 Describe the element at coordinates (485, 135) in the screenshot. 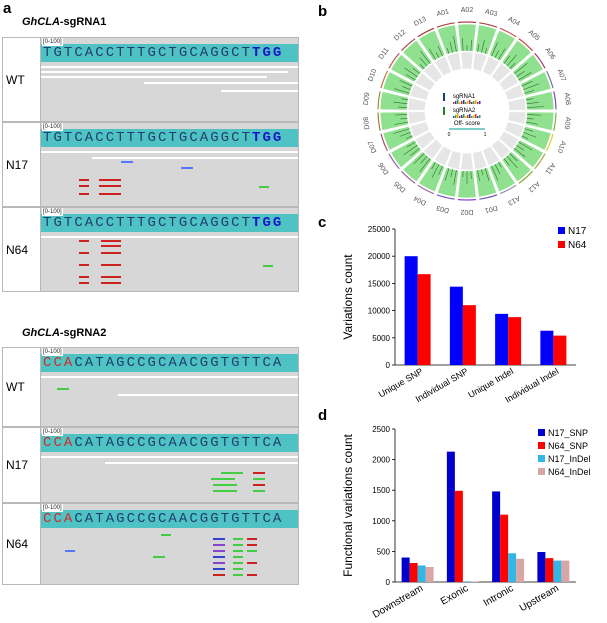

I see `offscore-scale-max: 1` at that location.